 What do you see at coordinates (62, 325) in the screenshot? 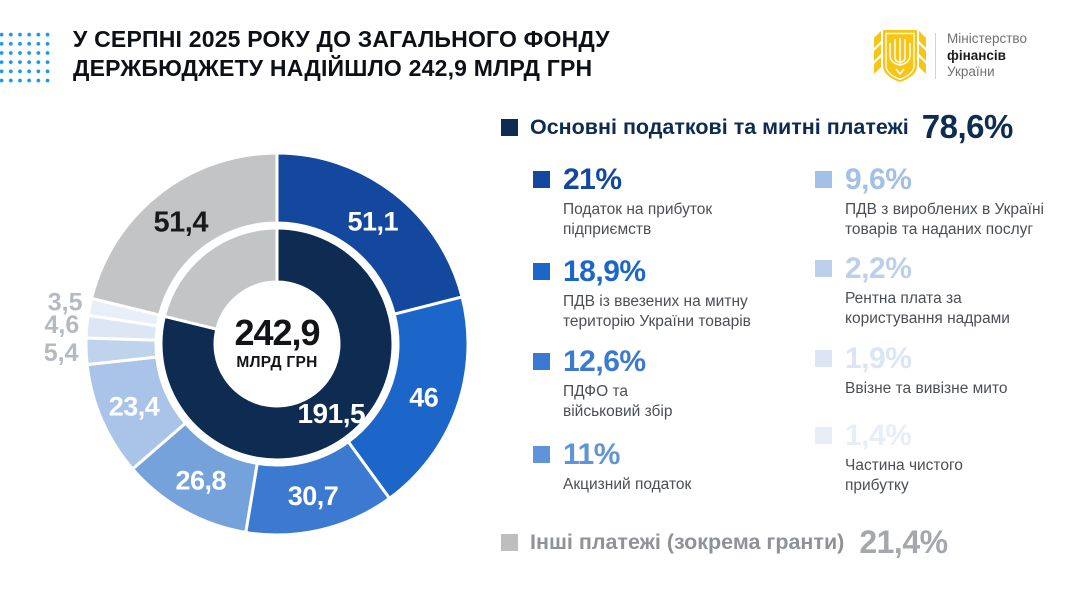
I see `donut-segment-value: 4,6` at bounding box center [62, 325].